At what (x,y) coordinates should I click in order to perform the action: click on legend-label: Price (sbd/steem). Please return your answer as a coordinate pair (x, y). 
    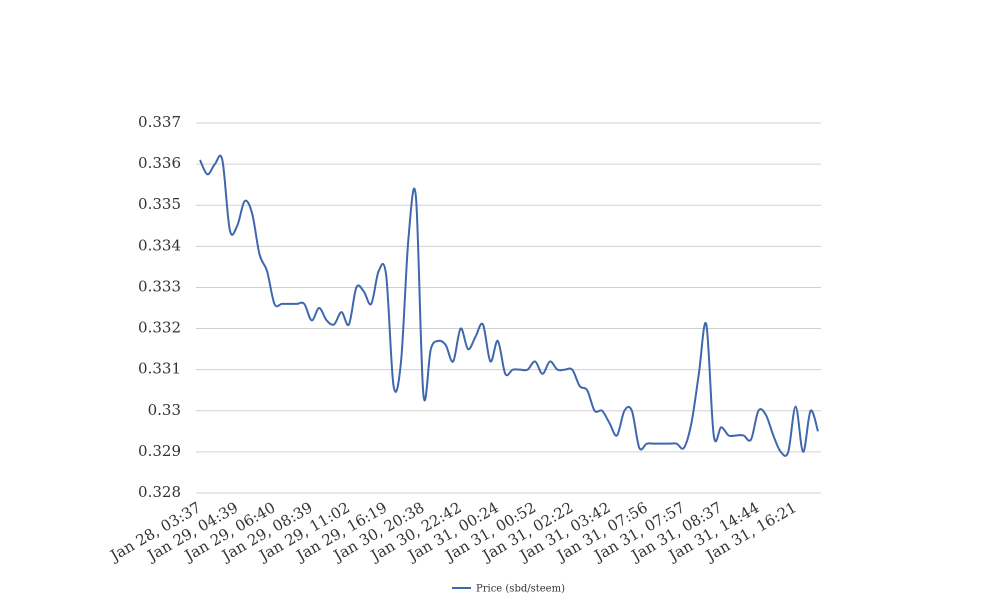
    Looking at the image, I should click on (520, 589).